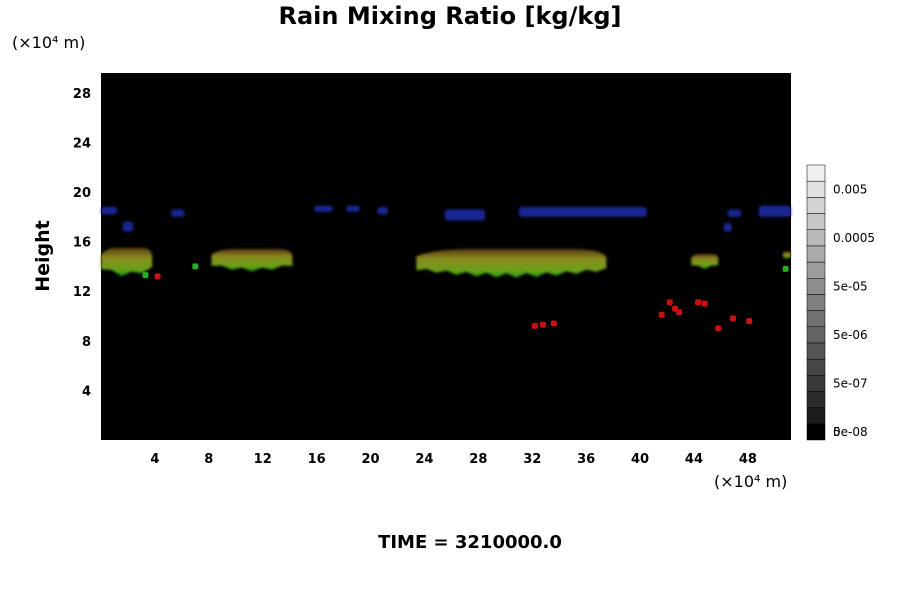 This screenshot has width=900, height=600. Describe the element at coordinates (478, 459) in the screenshot. I see `x-tick-label: 28` at that location.